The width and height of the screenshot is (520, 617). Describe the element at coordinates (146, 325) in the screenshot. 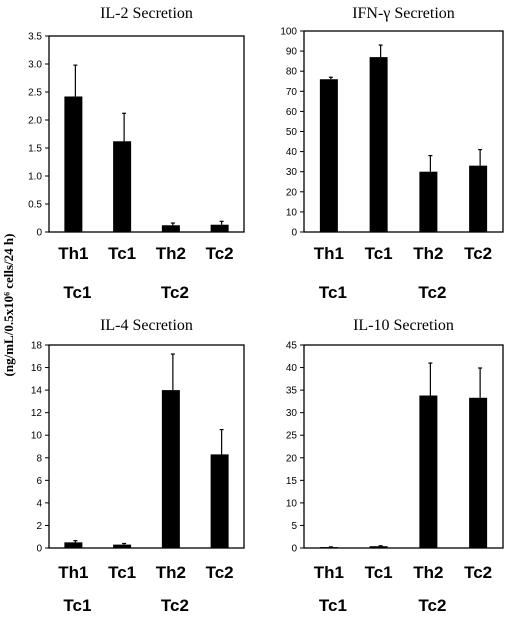

I see `chart-title: IL-4 Secretion` at that location.